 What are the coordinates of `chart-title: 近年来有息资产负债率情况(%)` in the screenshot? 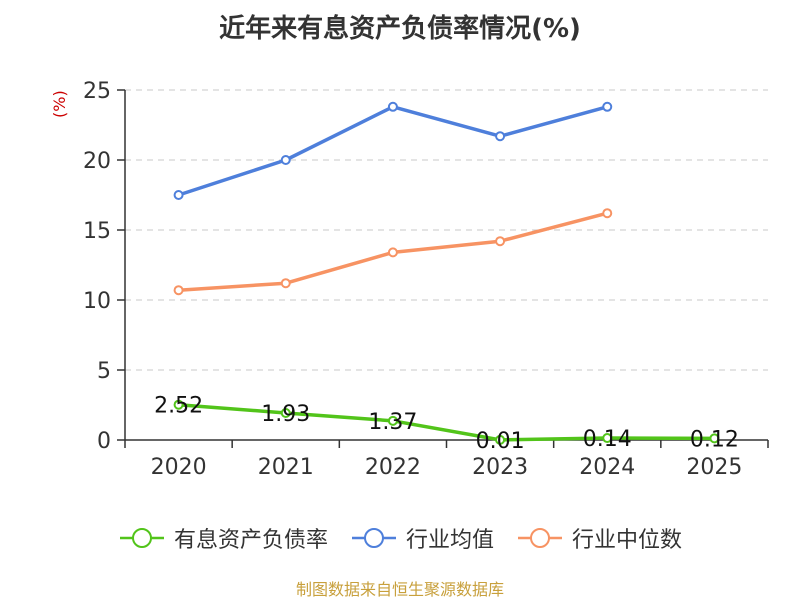 It's located at (400, 29).